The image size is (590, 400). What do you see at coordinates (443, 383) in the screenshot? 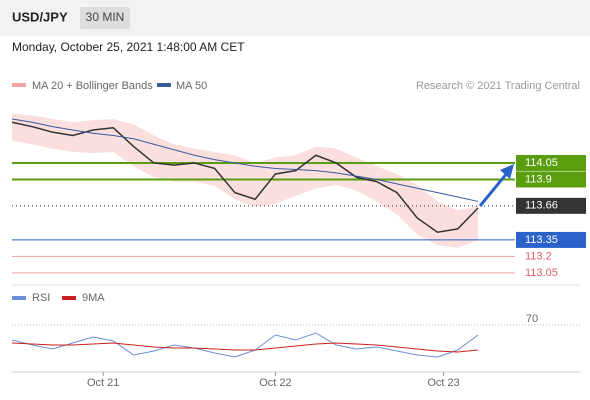
I see `x-tick-label: Oct 23` at bounding box center [443, 383].